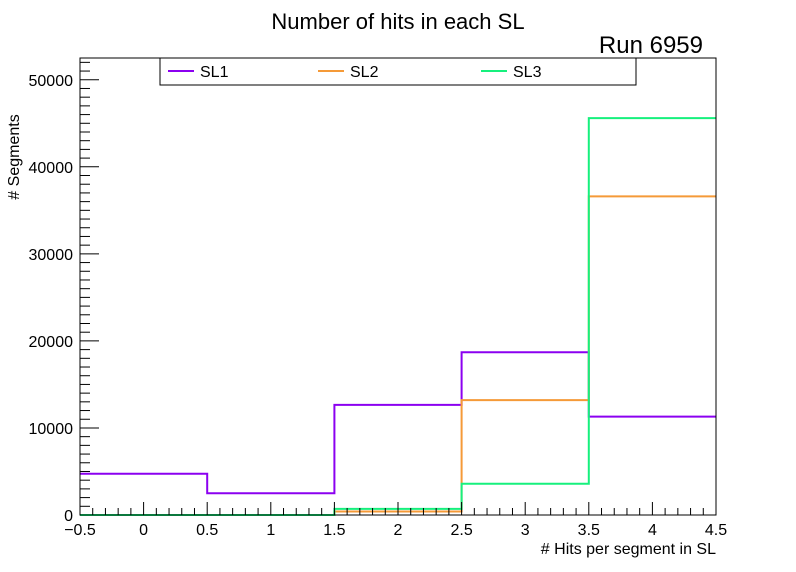 Image resolution: width=796 pixels, height=572 pixels. Describe the element at coordinates (143, 530) in the screenshot. I see `x-tick-label: 0` at that location.